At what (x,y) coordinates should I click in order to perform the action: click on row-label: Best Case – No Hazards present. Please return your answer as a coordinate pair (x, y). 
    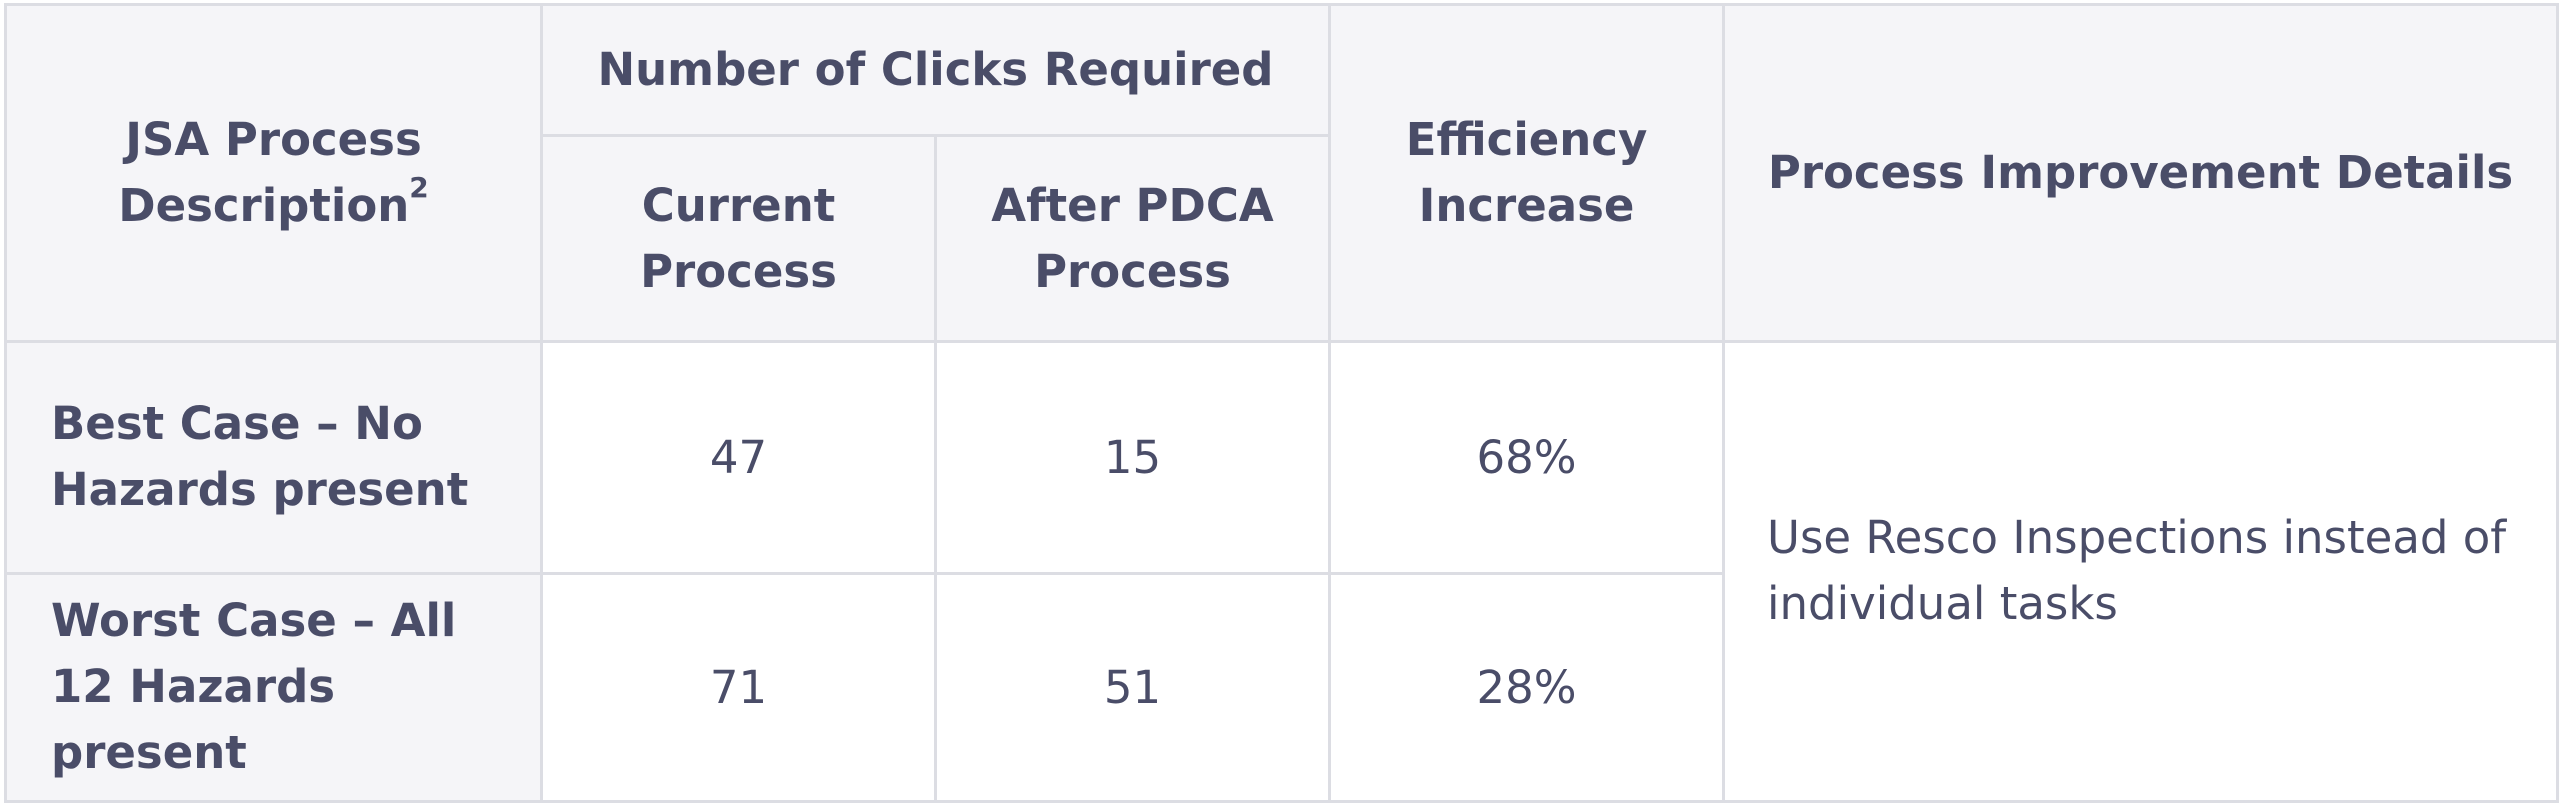
    Looking at the image, I should click on (273, 457).